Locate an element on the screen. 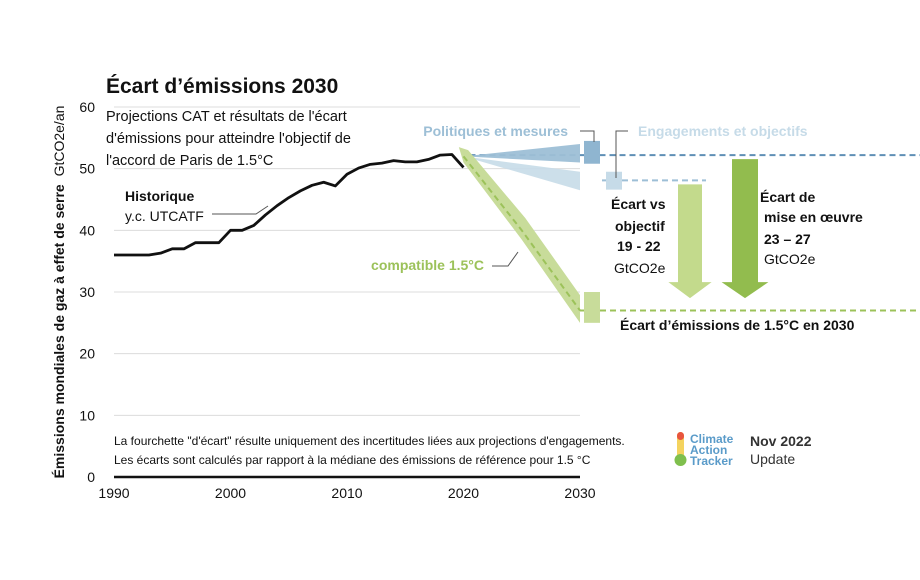 The height and width of the screenshot is (580, 920). x-tick-labels: 1990 2000 2010 2020 2030 is located at coordinates (346, 493).